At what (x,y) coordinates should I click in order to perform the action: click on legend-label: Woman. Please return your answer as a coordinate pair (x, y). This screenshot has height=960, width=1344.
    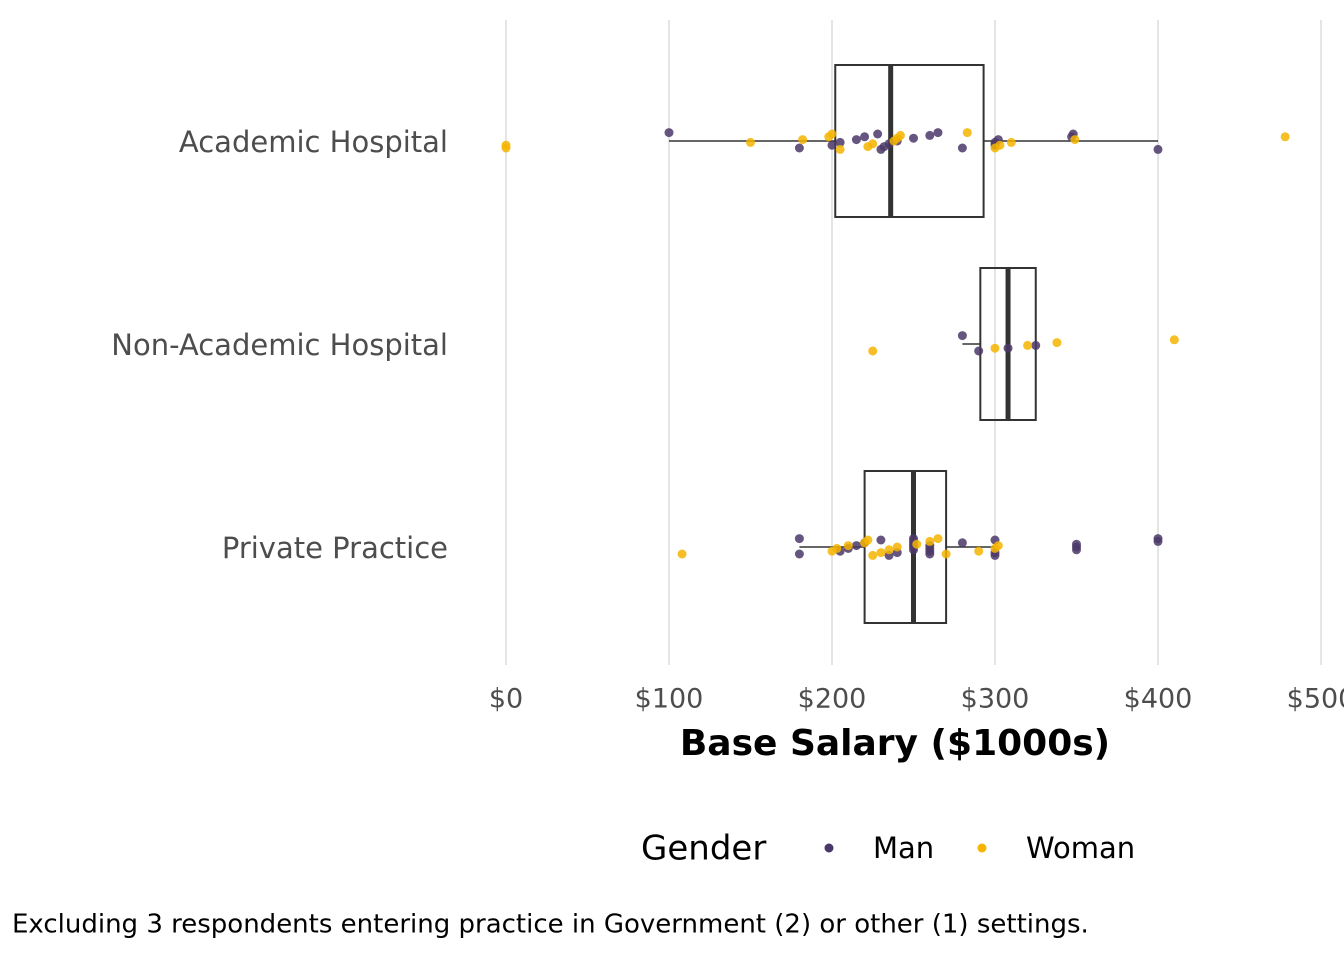
    Looking at the image, I should click on (1080, 848).